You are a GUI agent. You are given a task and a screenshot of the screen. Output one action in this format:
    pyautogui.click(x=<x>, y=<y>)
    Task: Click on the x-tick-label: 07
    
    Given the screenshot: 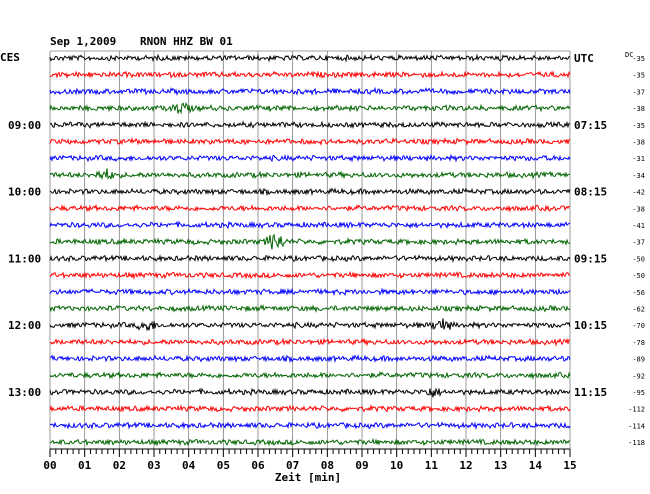 What is the action you would take?
    pyautogui.click(x=292, y=465)
    